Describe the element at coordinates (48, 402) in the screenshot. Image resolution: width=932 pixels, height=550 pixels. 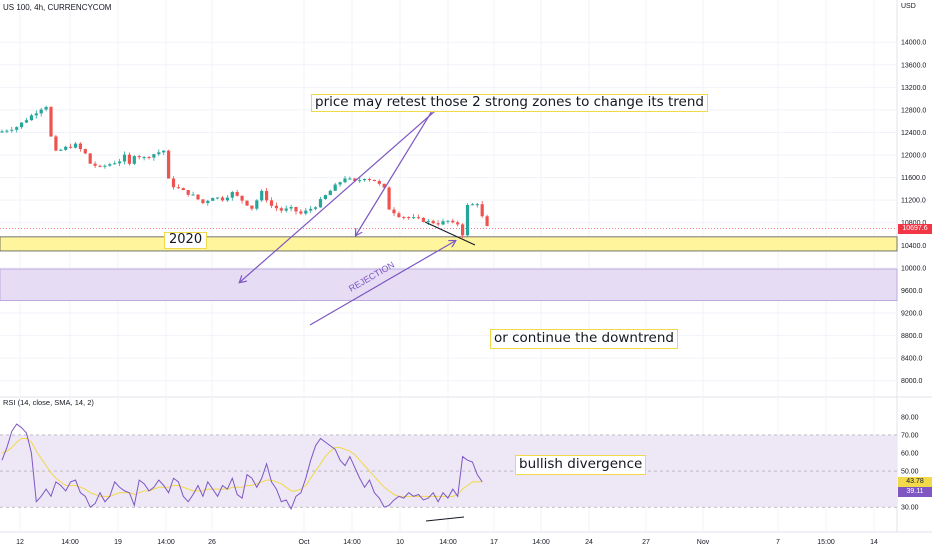
I see `rsi-indicator-label: RSI (14, close, SMA, 14, 2)` at that location.